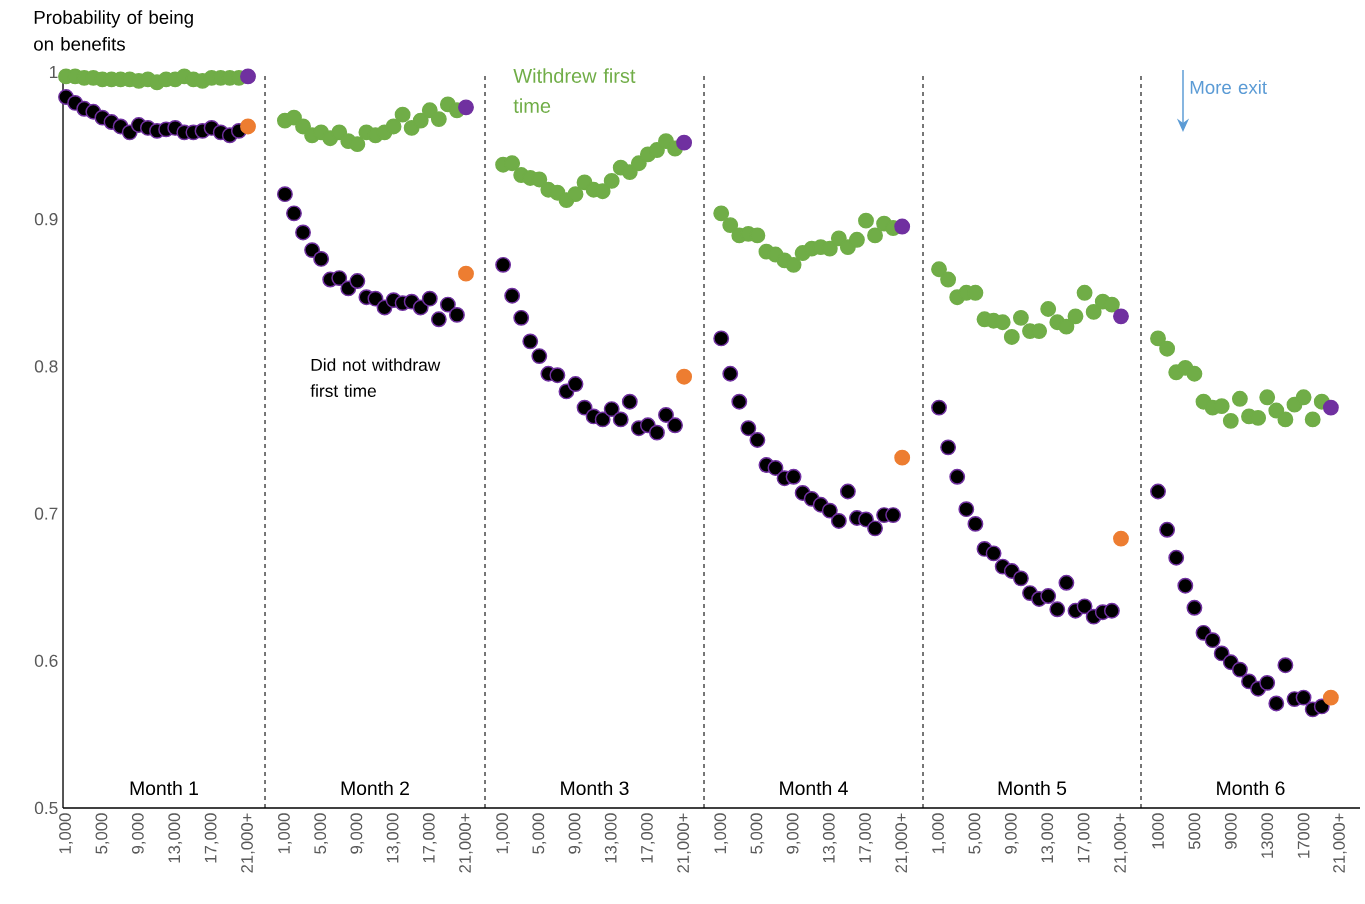 Image resolution: width=1365 pixels, height=904 pixels. What do you see at coordinates (1267, 835) in the screenshot?
I see `x-tick-label: 13000` at bounding box center [1267, 835].